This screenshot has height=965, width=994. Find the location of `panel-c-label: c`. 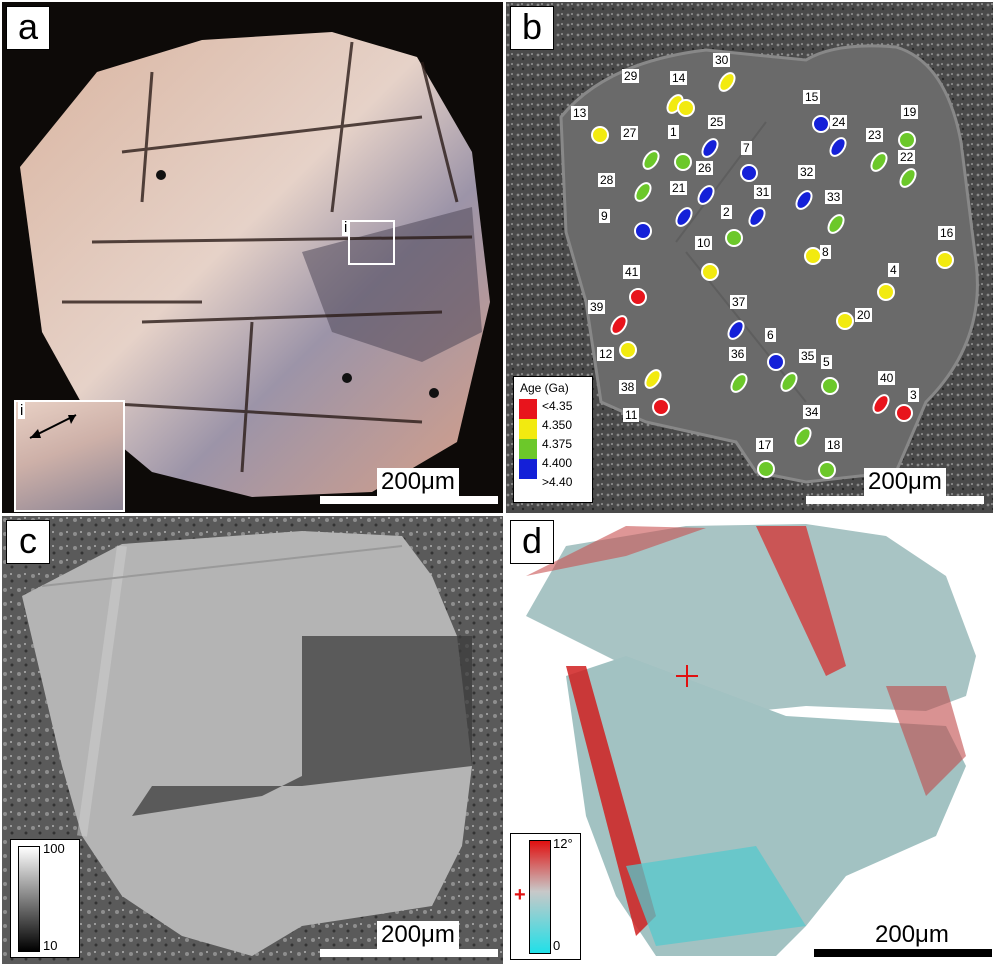

panel-c-label: c is located at coordinates (28, 542).